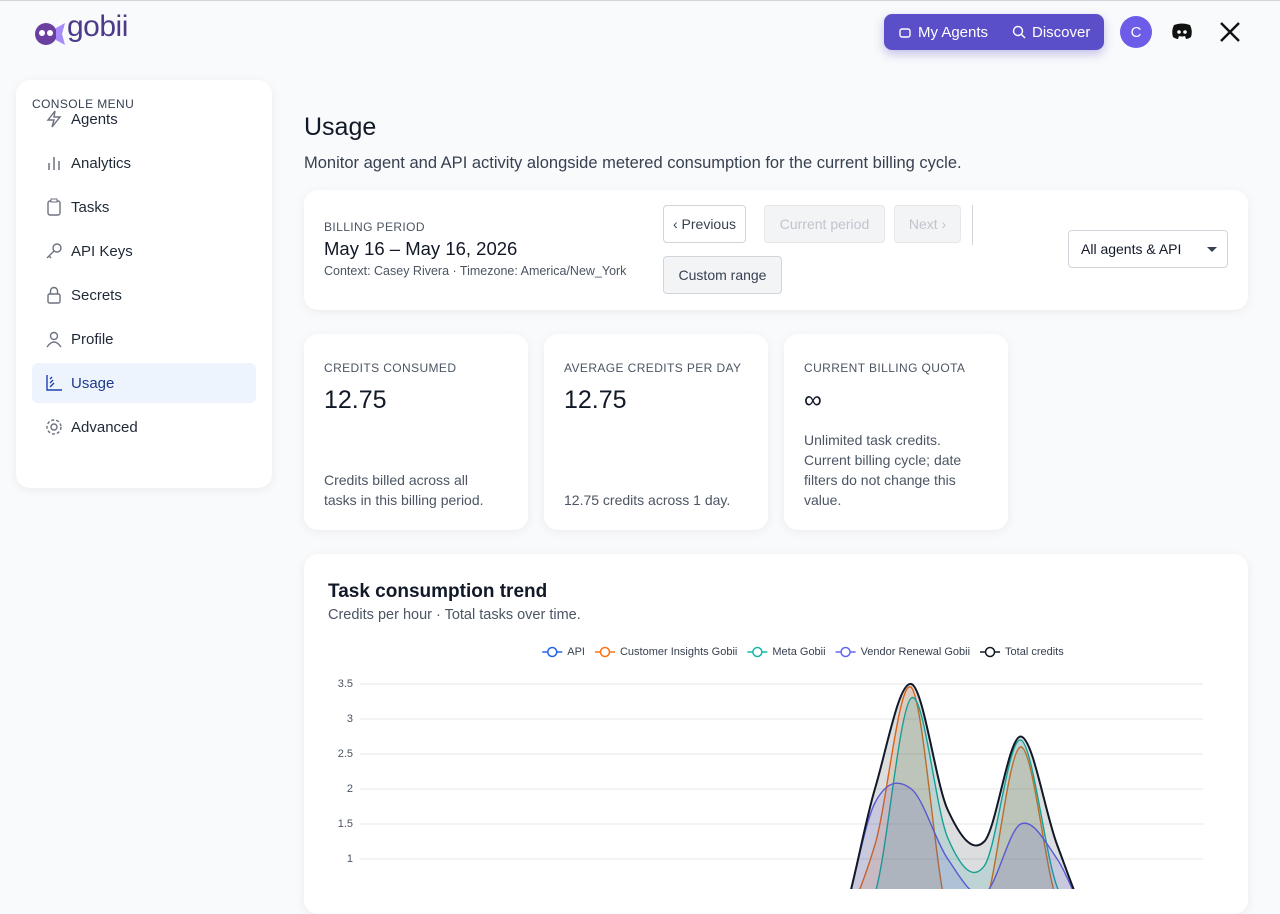 Image resolution: width=1280 pixels, height=914 pixels. What do you see at coordinates (92, 339) in the screenshot?
I see `menu-label: Profile` at bounding box center [92, 339].